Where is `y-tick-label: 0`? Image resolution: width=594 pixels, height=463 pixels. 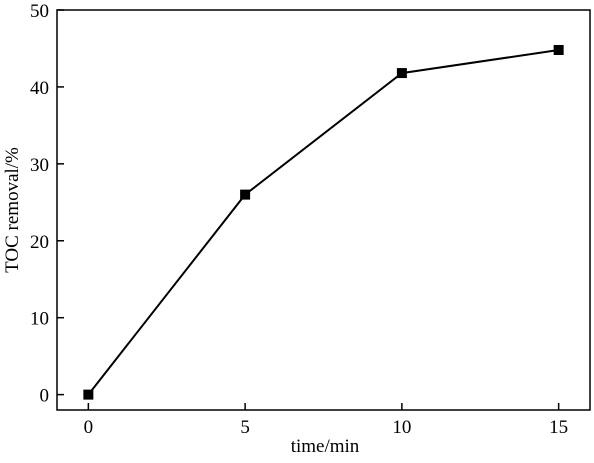
y-tick-label: 0 is located at coordinates (45, 396).